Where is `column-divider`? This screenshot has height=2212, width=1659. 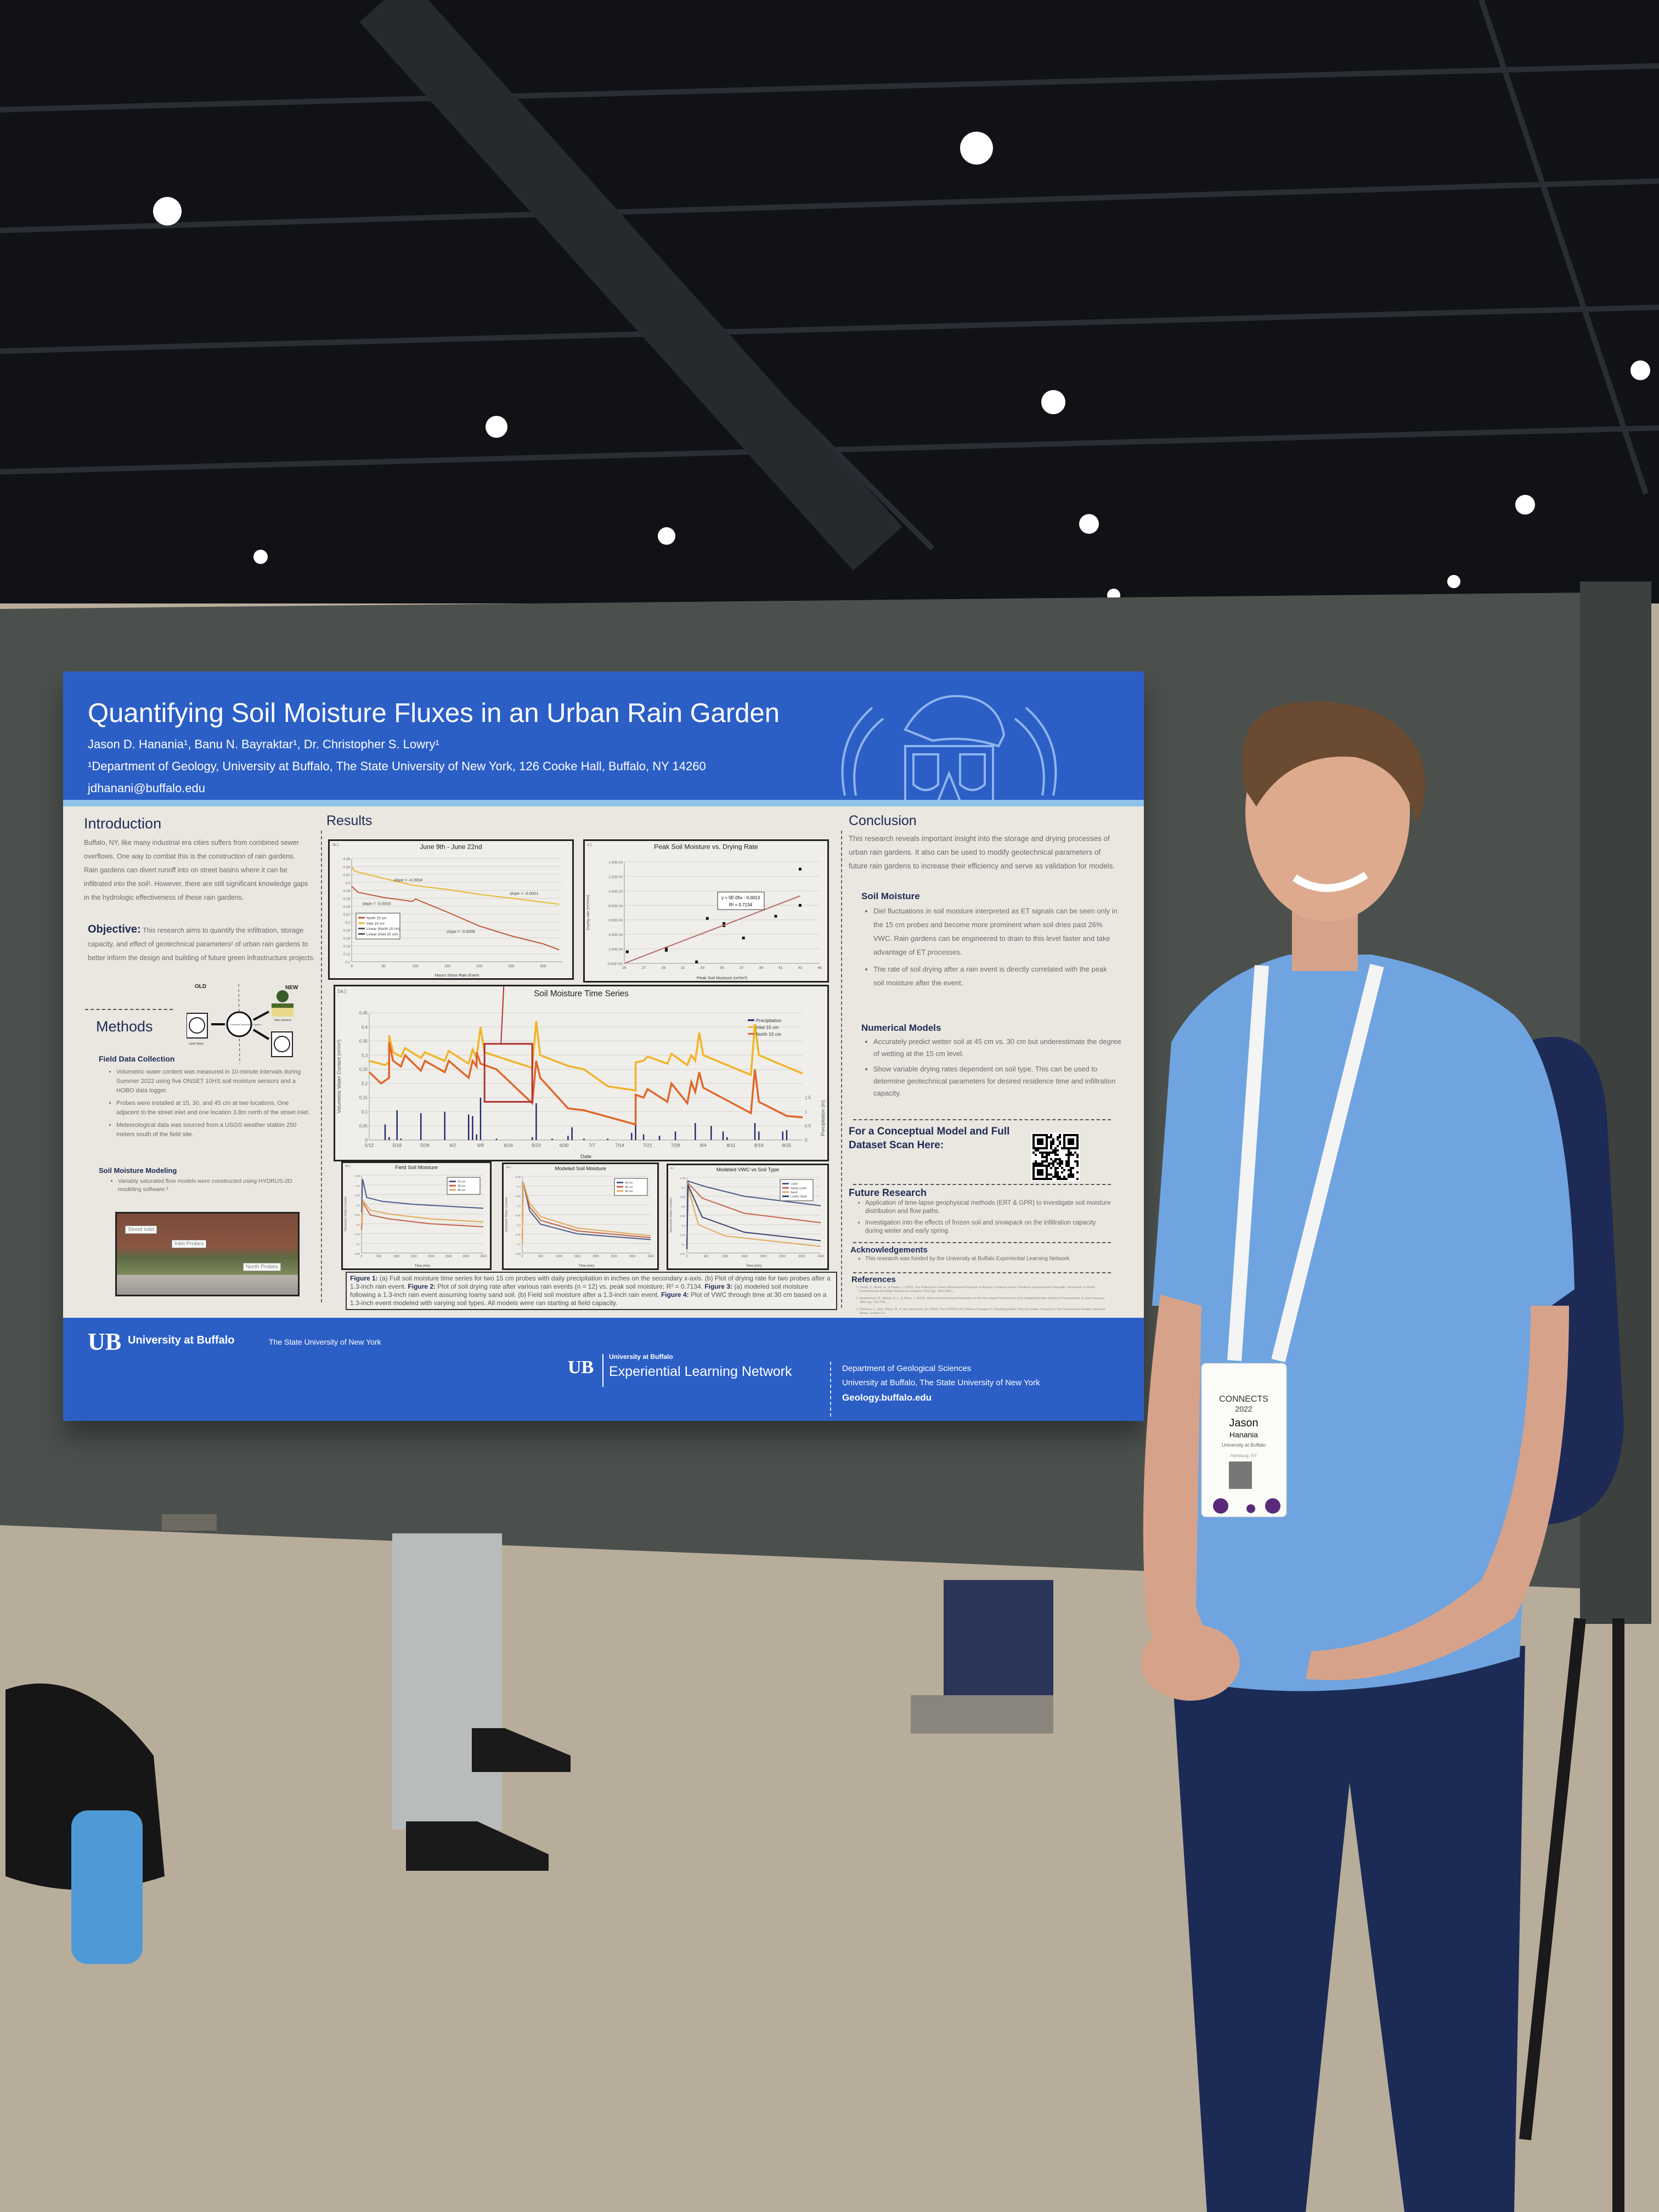 column-divider is located at coordinates (321, 1066).